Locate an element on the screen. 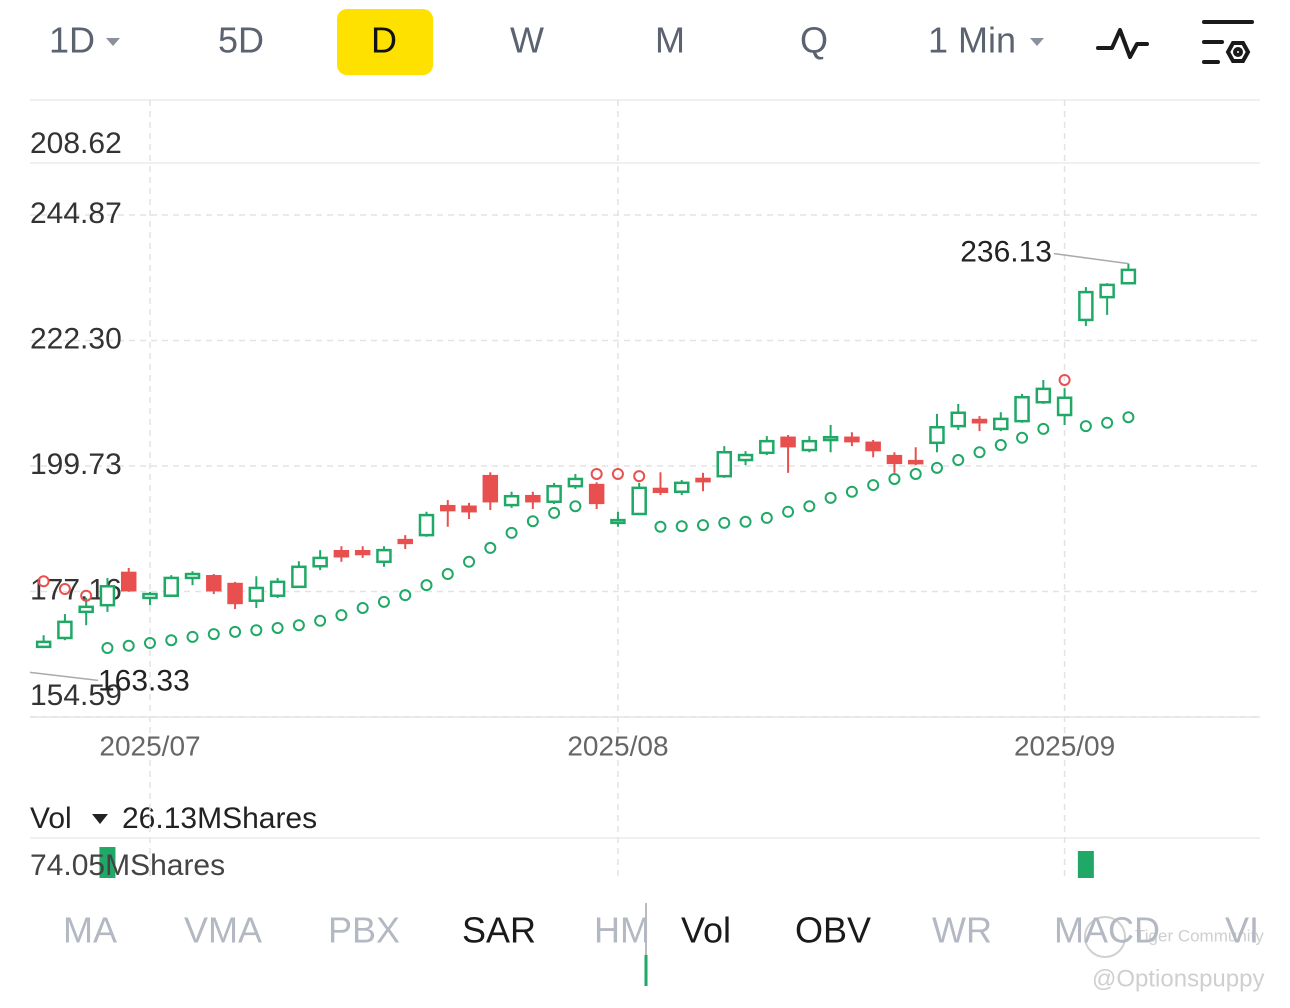  indicator-tab: SAR is located at coordinates (499, 930).